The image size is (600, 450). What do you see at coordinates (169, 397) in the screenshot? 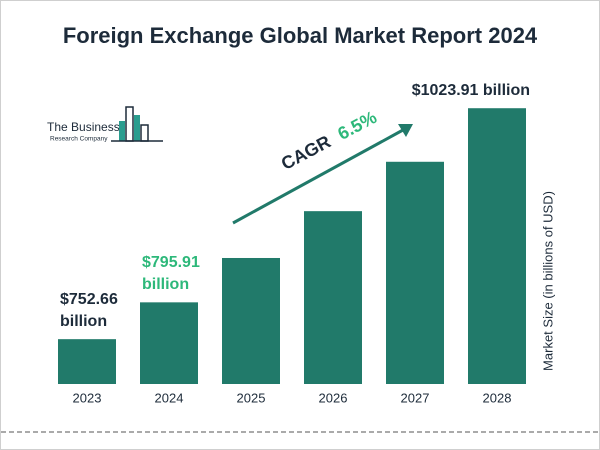
I see `x-tick-label: 2024` at bounding box center [169, 397].